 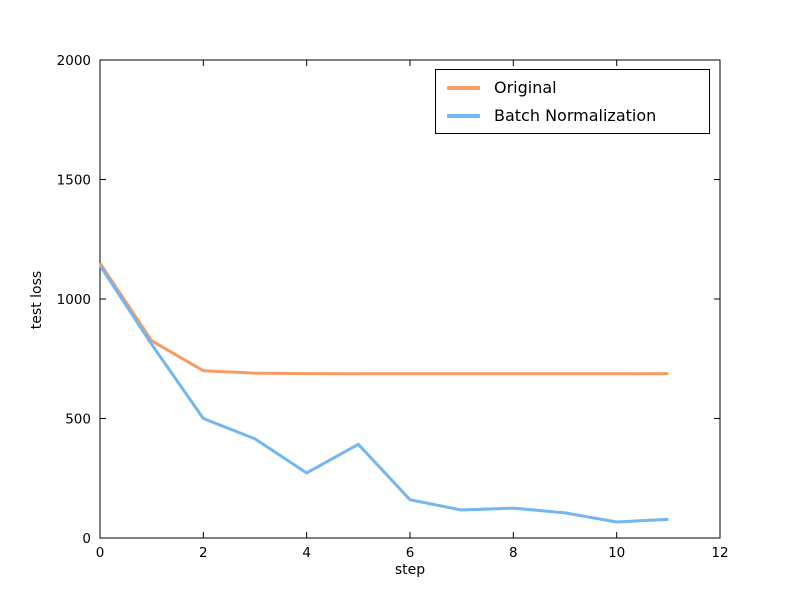 I want to click on y-axis-label: test loss, so click(x=37, y=300).